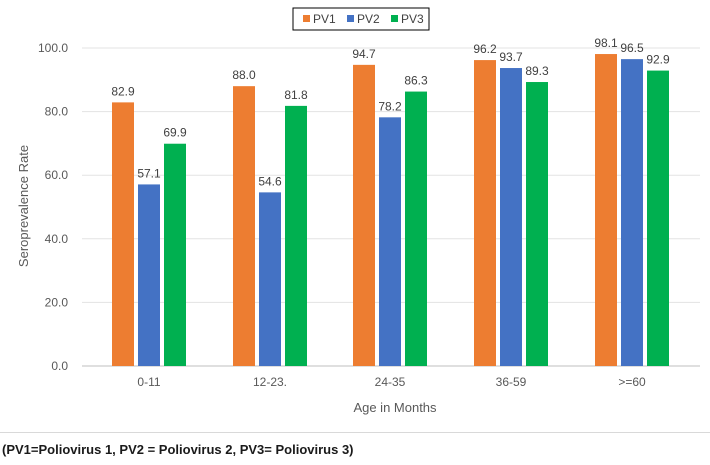 Image resolution: width=710 pixels, height=465 pixels. I want to click on x-tick-label: 24-35, so click(390, 382).